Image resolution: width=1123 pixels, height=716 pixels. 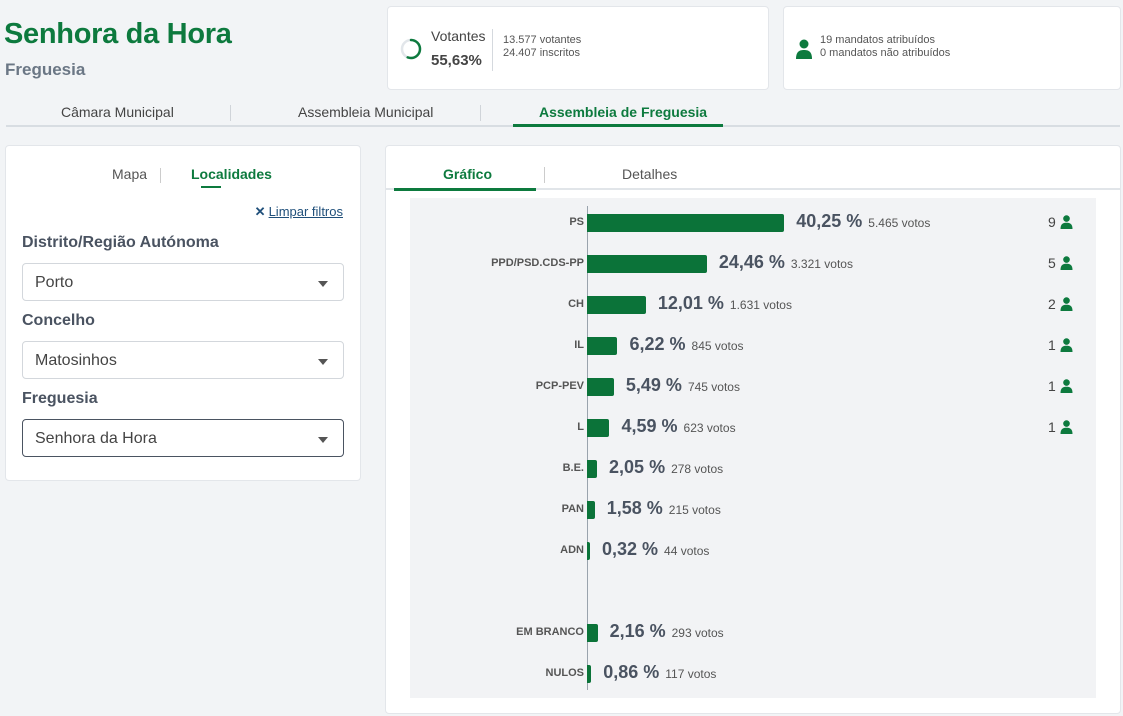 I want to click on party-label: B.E., so click(x=573, y=468).